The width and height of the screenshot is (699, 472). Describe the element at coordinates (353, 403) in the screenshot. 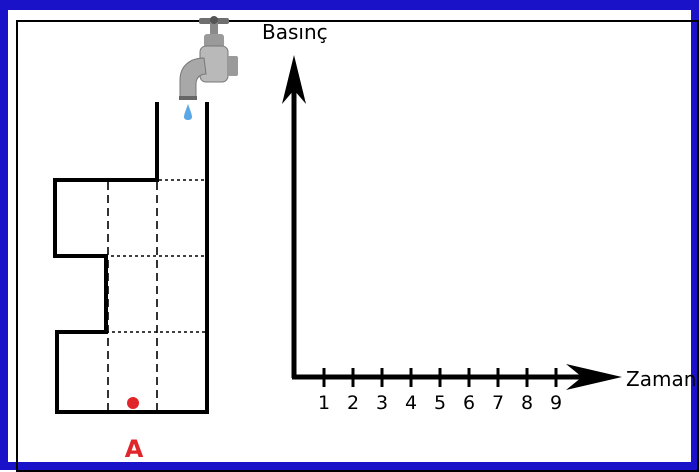

I see `x-tick-label-2: 2` at that location.